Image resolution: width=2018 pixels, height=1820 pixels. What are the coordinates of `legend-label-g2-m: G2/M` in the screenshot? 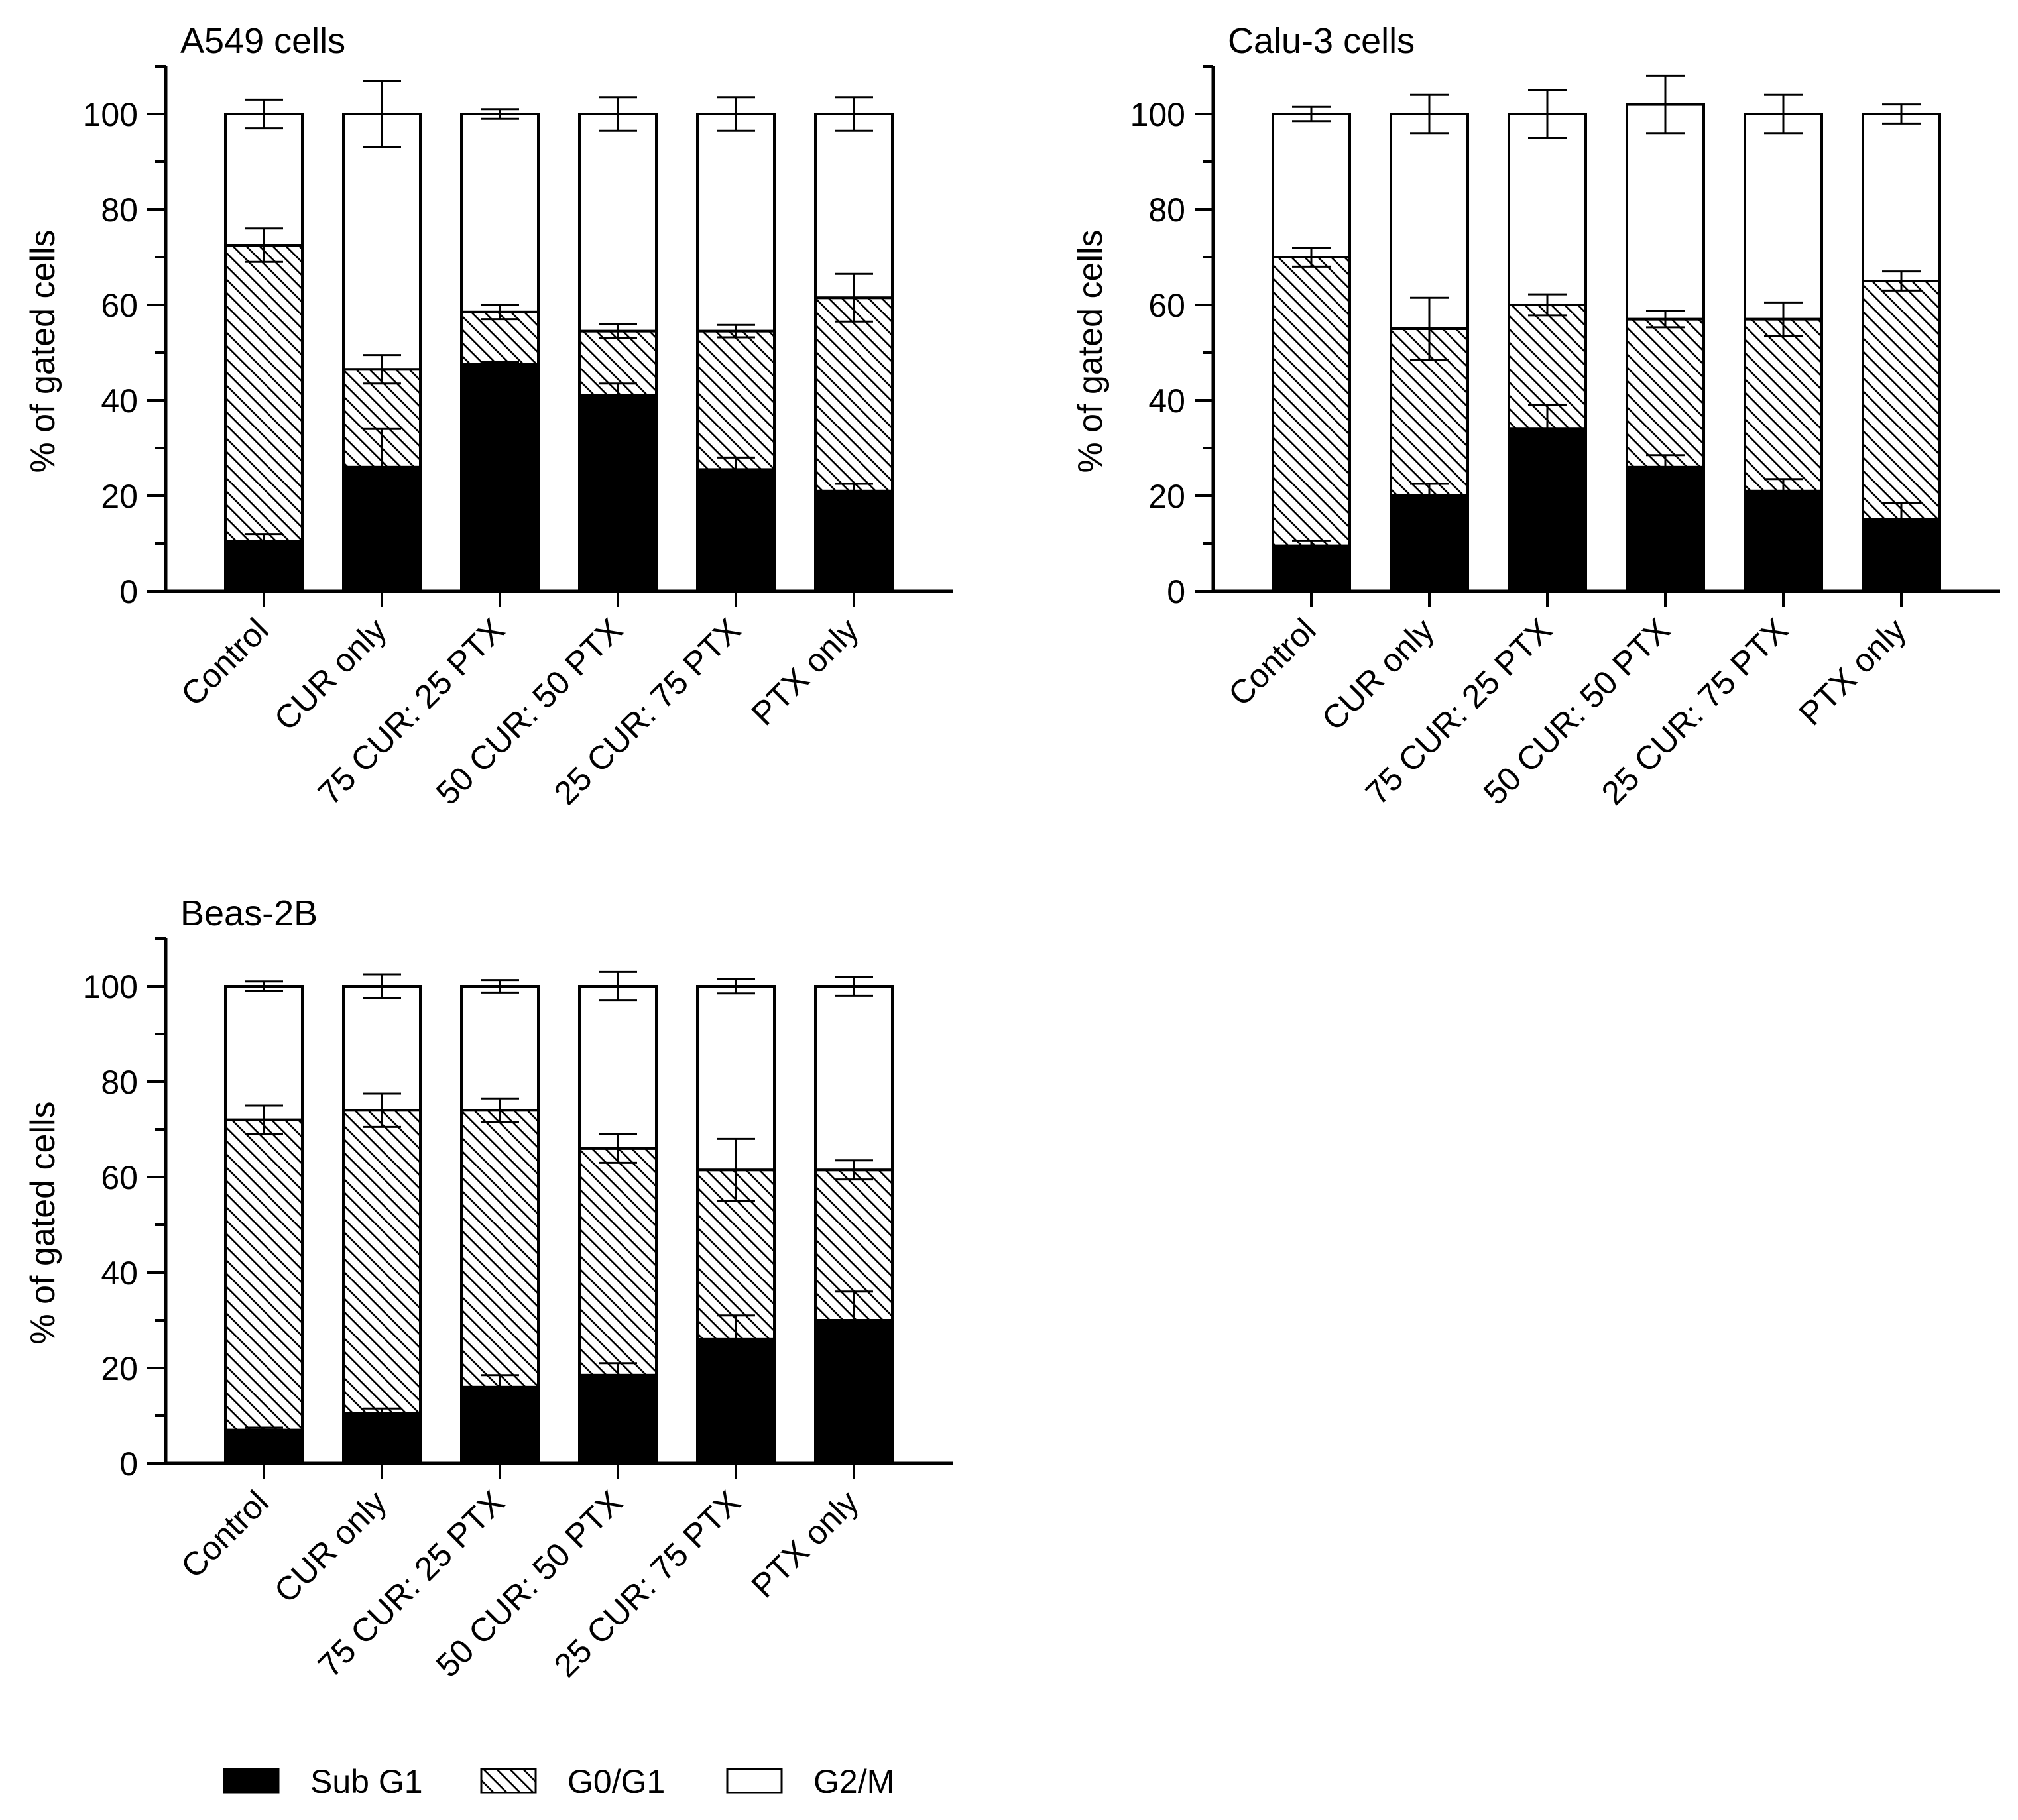 It's located at (853, 1781).